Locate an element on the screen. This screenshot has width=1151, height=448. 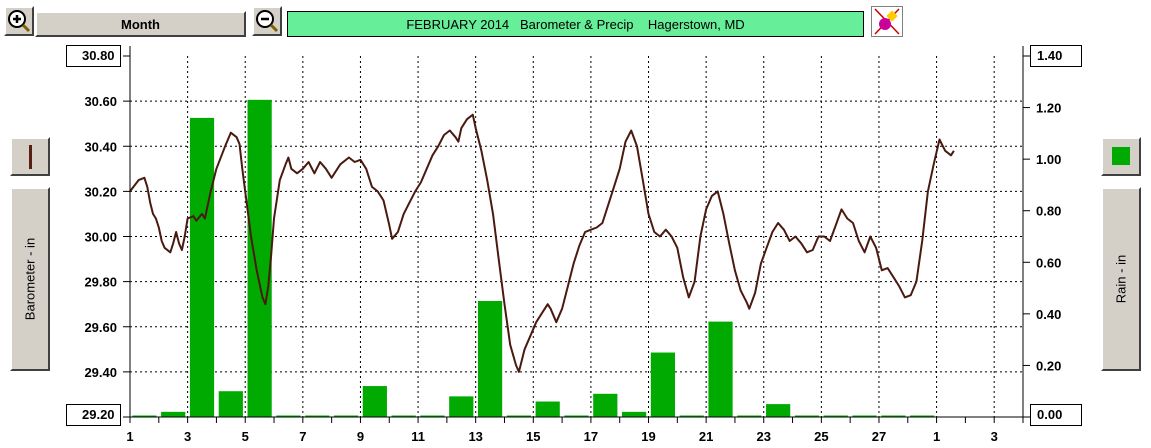
zoom-in-button is located at coordinates (19, 21).